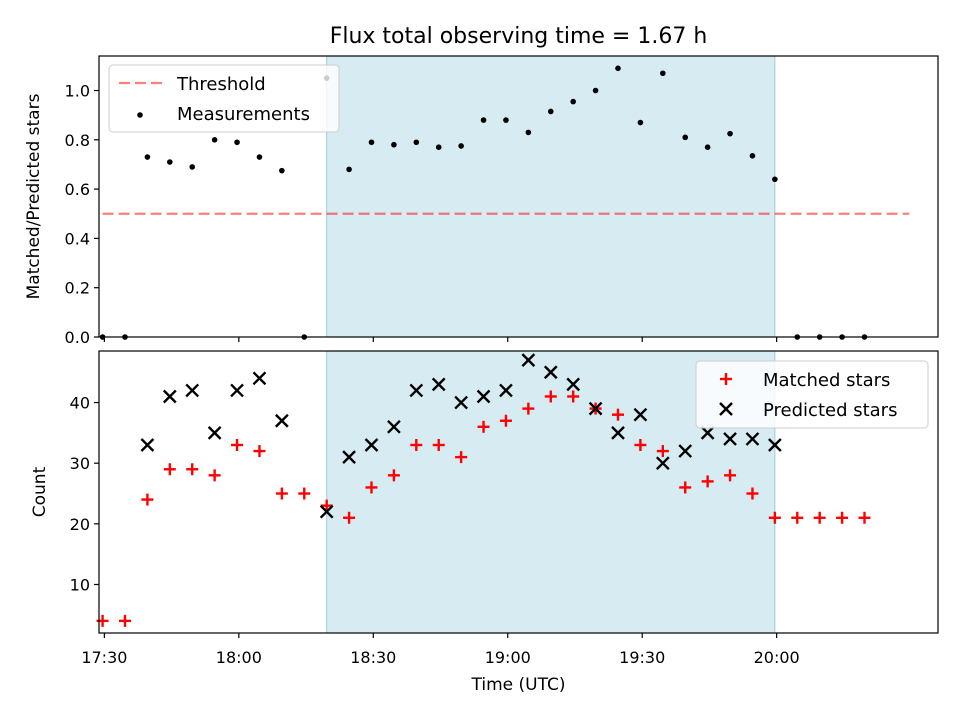  Describe the element at coordinates (519, 36) in the screenshot. I see `chart-title: Flux total observing time = 1.67 h` at that location.